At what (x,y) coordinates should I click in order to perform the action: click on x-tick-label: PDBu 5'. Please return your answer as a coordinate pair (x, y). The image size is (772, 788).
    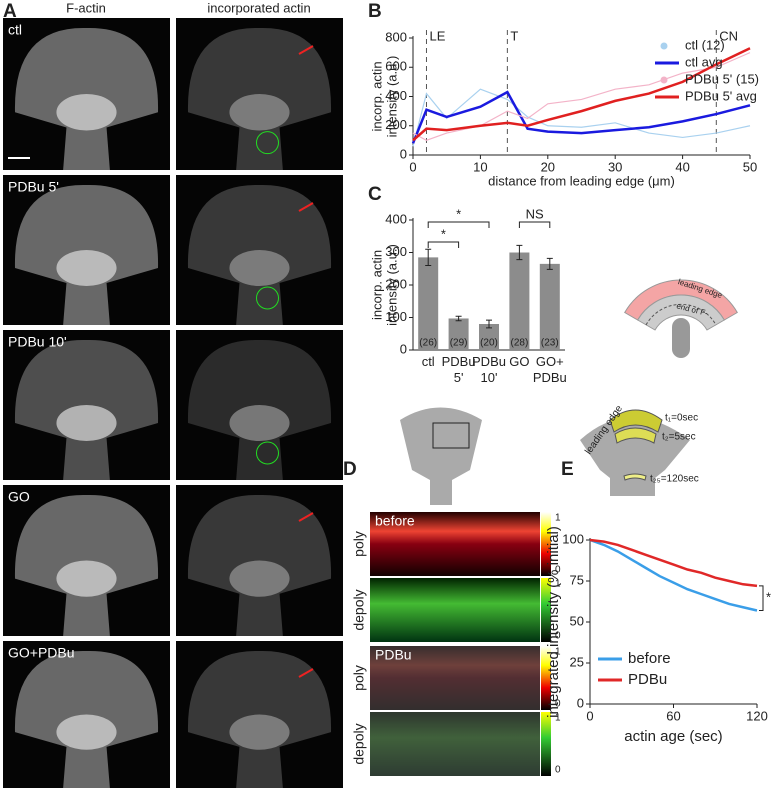
    Looking at the image, I should click on (459, 369).